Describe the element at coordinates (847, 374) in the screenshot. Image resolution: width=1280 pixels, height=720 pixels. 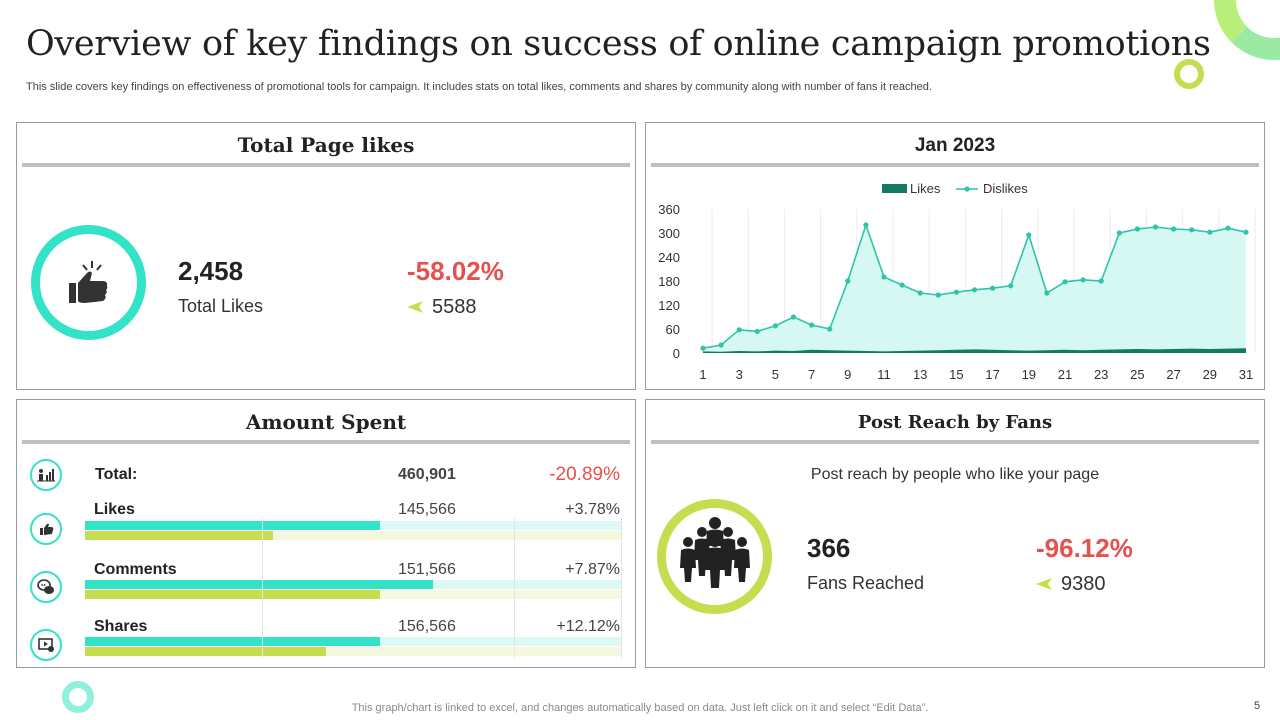
I see `x-tick-label: 9` at that location.